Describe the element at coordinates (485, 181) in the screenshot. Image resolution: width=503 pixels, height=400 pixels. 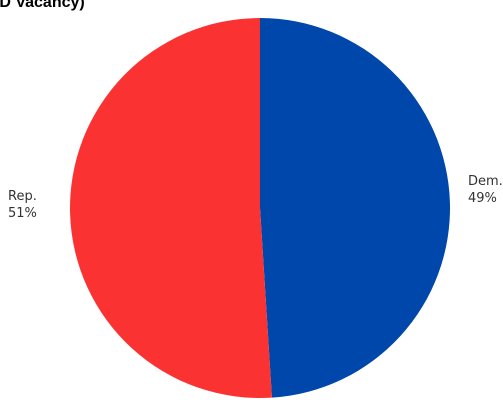
I see `slice-label-name: Dem.` at that location.